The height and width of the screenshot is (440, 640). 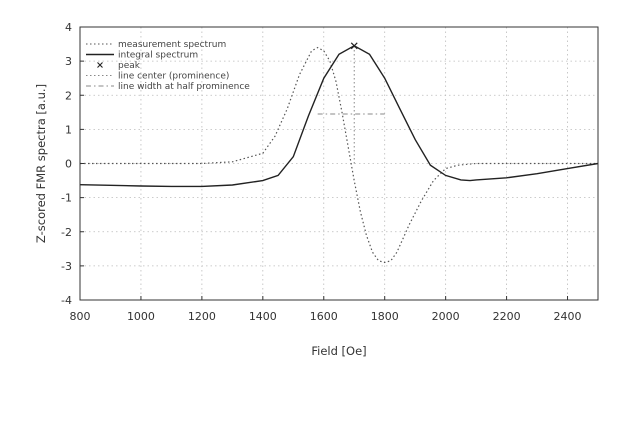 What do you see at coordinates (324, 316) in the screenshot?
I see `x-tick-label: 1600` at bounding box center [324, 316].